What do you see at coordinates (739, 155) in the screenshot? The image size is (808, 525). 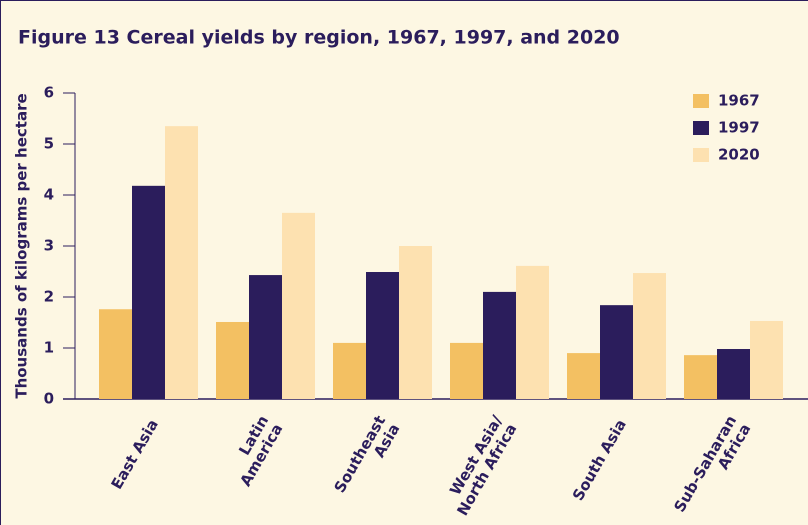 I see `legend-label: 2020` at bounding box center [739, 155].